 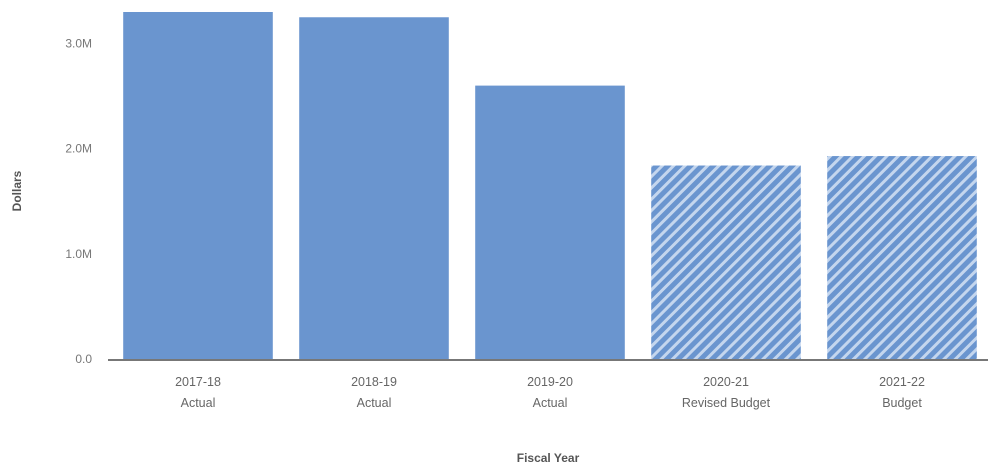 I want to click on y-axis-title: Dollars, so click(x=17, y=190).